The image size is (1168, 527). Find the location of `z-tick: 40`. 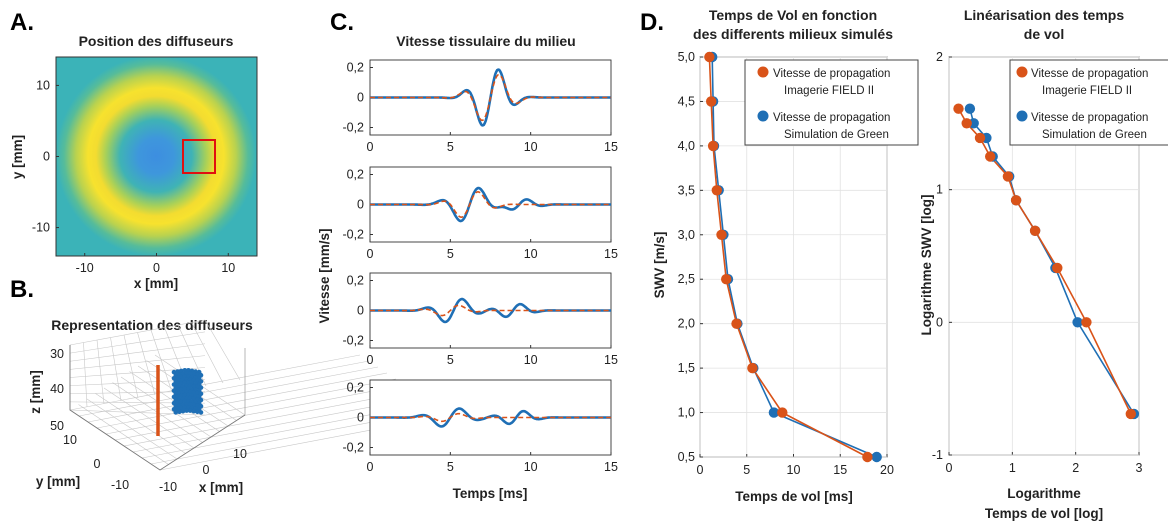

z-tick: 40 is located at coordinates (57, 389).